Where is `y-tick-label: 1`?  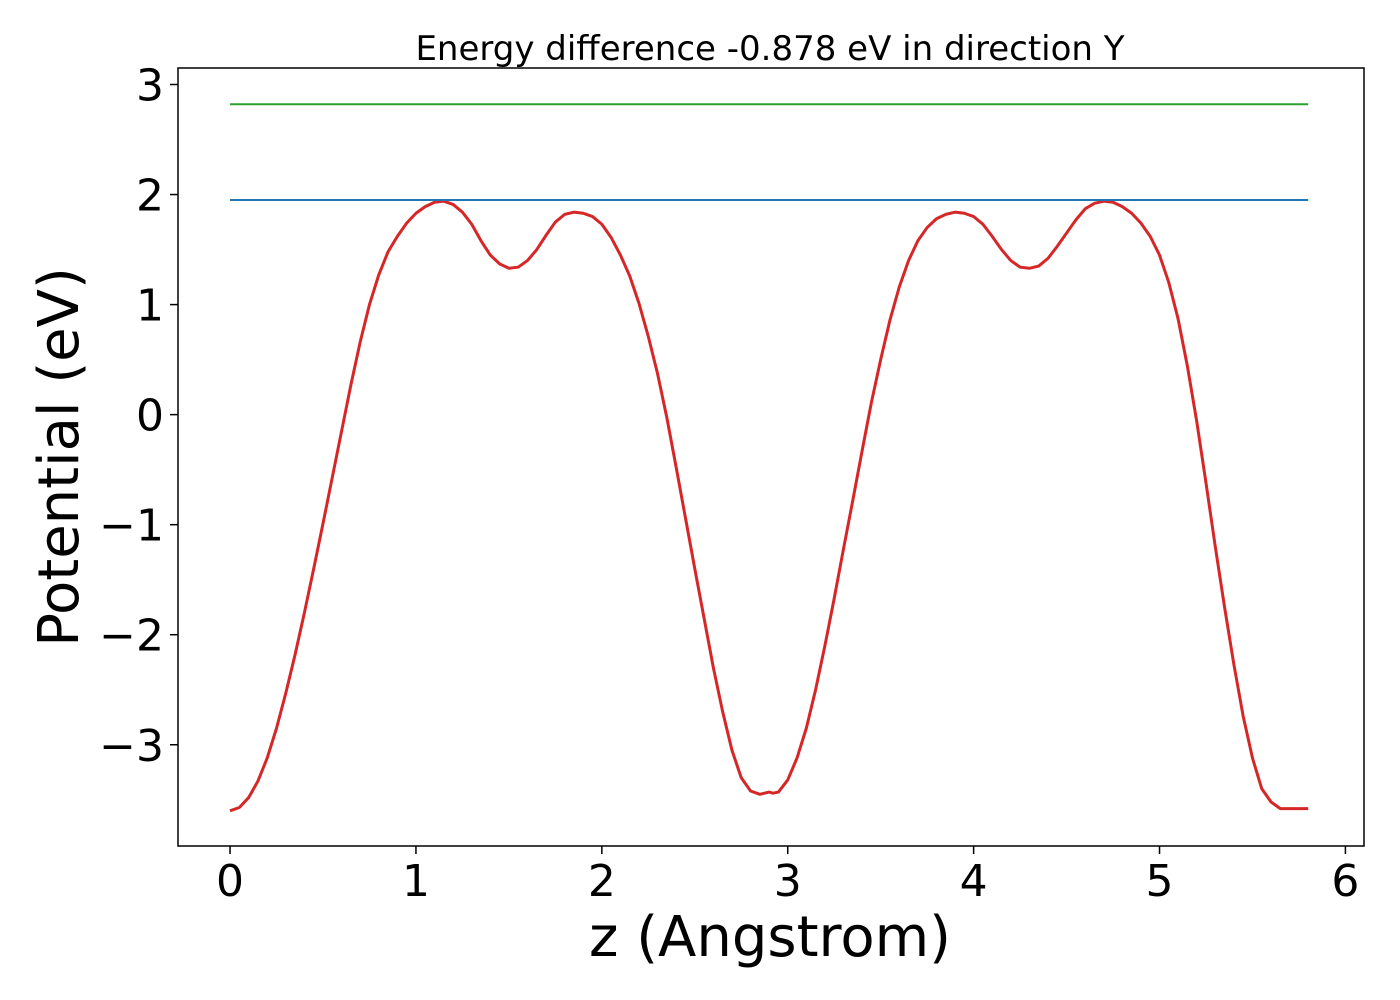 y-tick-label: 1 is located at coordinates (150, 306).